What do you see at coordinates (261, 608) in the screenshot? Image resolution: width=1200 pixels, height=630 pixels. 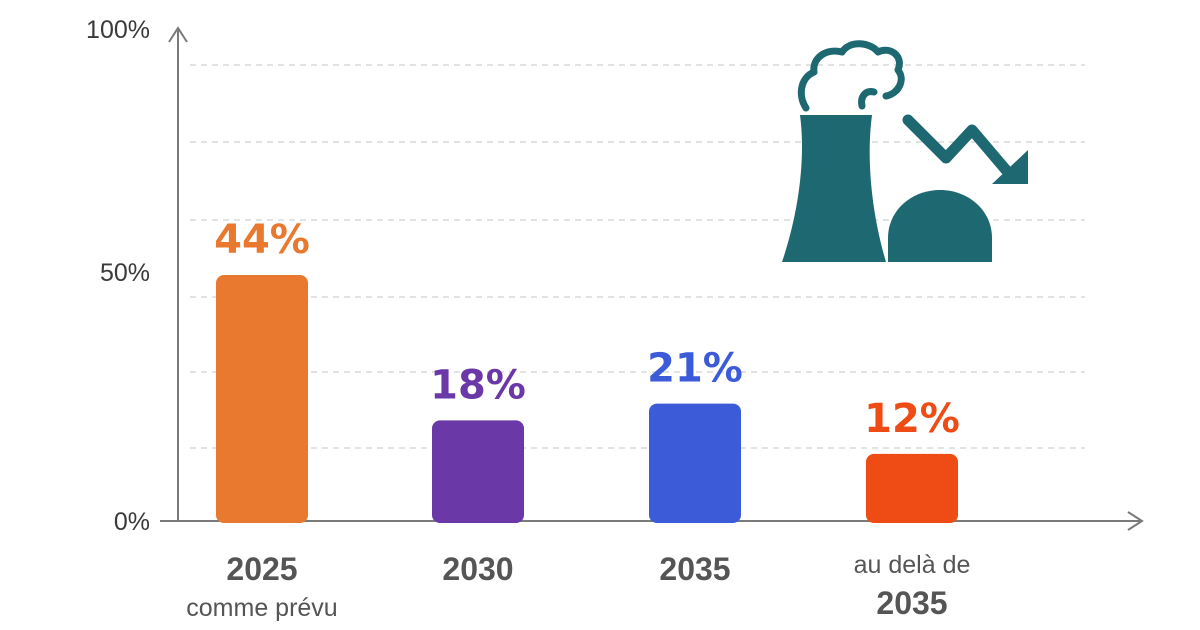 I see `category-label: comme prévu` at bounding box center [261, 608].